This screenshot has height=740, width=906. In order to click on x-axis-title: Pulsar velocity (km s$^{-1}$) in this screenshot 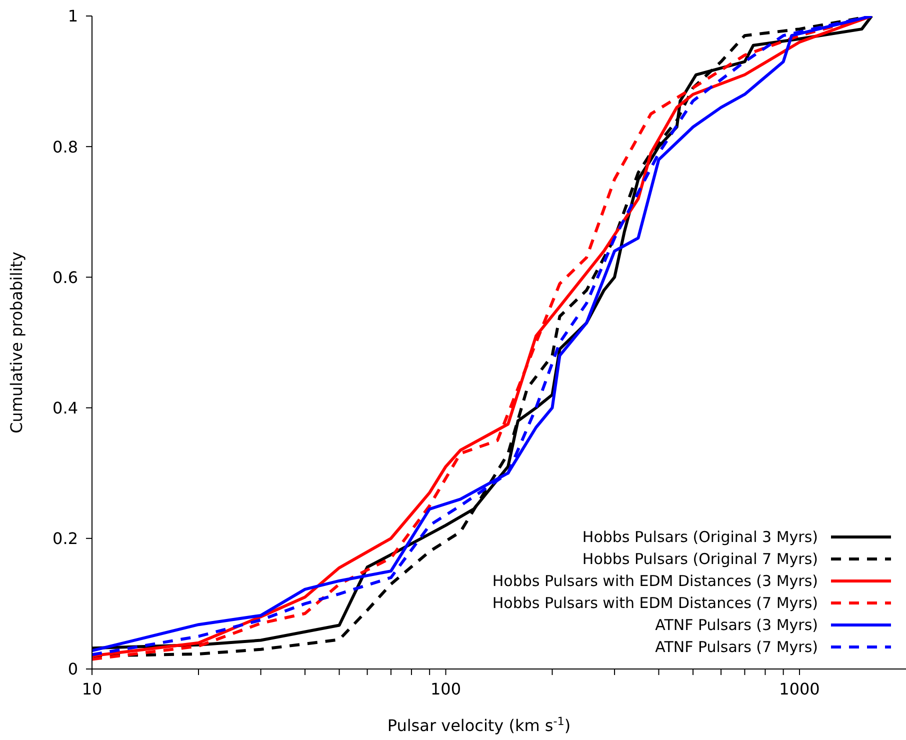, I will do `click(479, 724)`.